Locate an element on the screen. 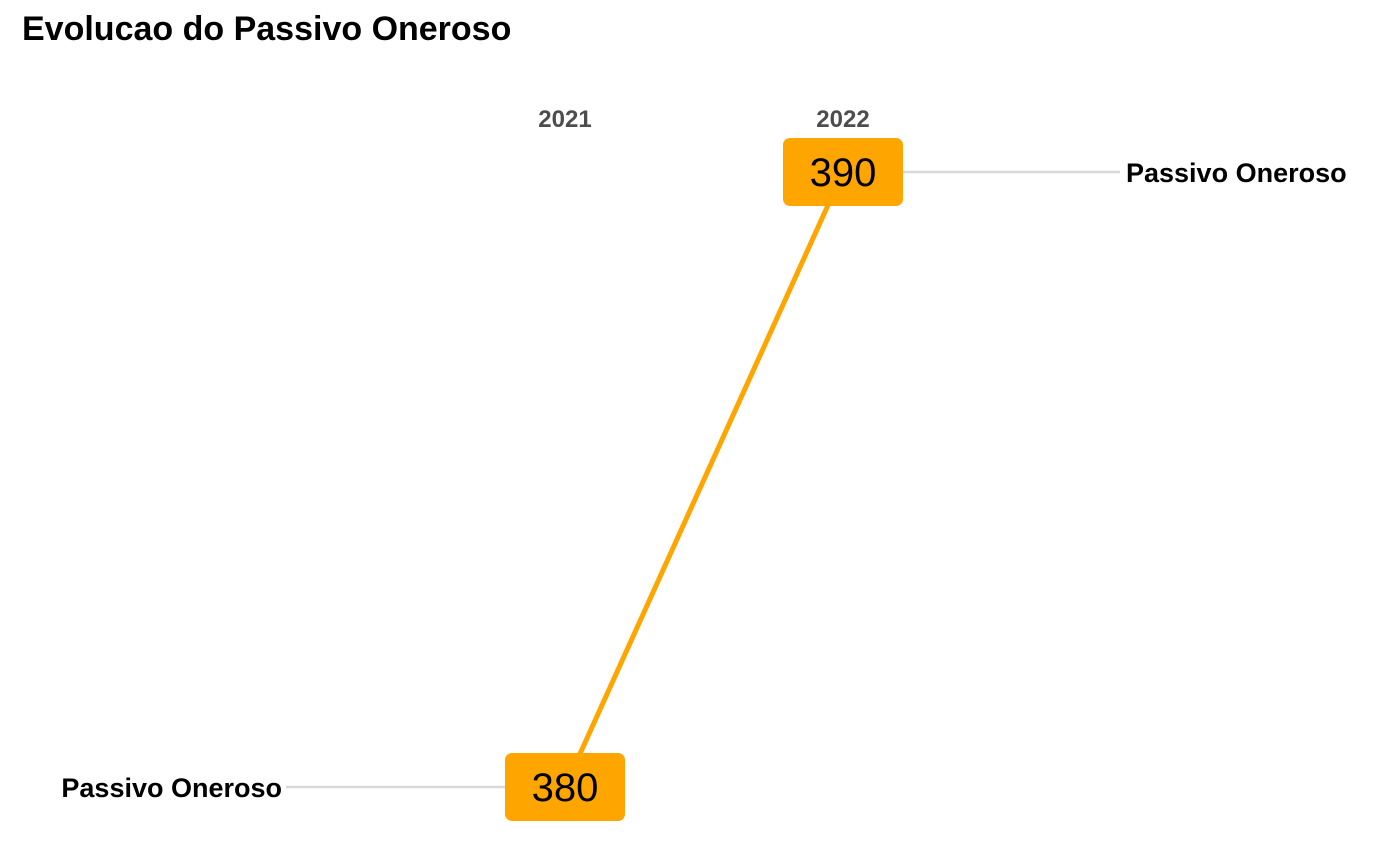 The image size is (1400, 866). series-lines-layer is located at coordinates (704, 479).